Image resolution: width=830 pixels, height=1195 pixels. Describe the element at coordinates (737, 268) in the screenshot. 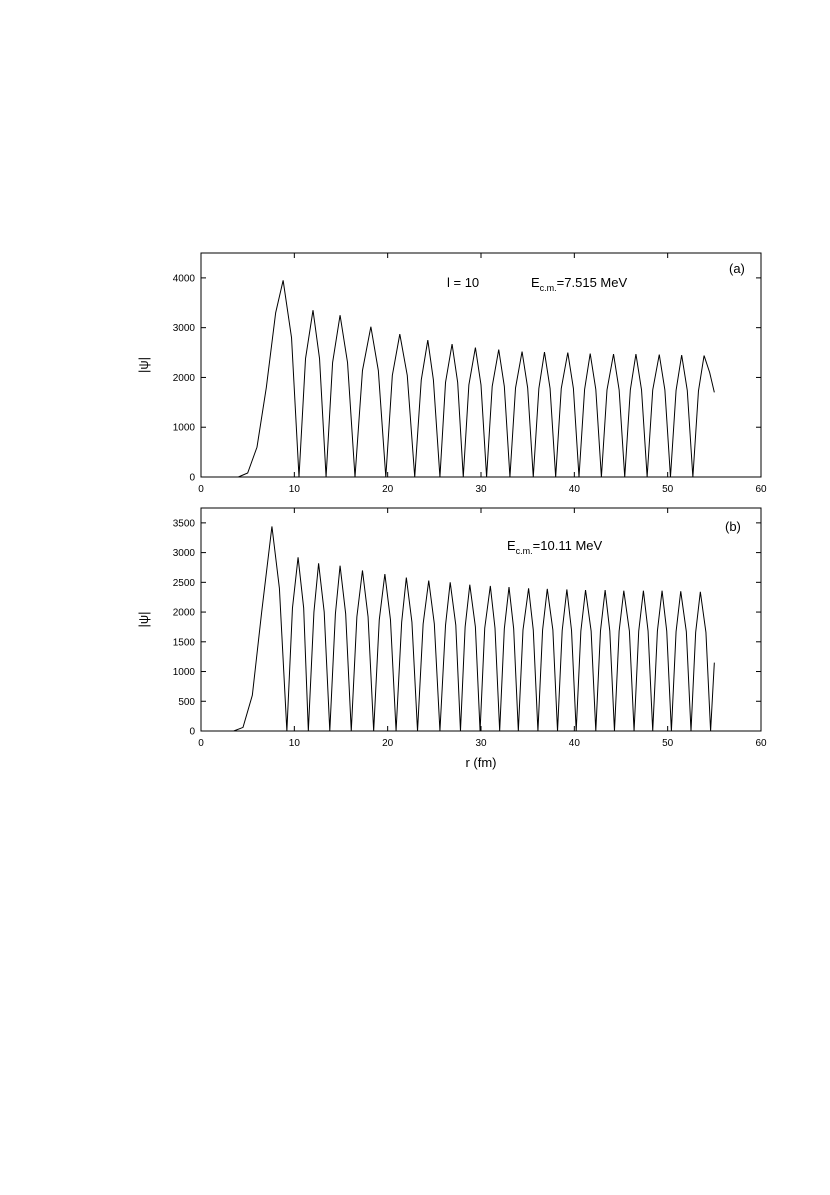

I see `annotation: (a)` at that location.